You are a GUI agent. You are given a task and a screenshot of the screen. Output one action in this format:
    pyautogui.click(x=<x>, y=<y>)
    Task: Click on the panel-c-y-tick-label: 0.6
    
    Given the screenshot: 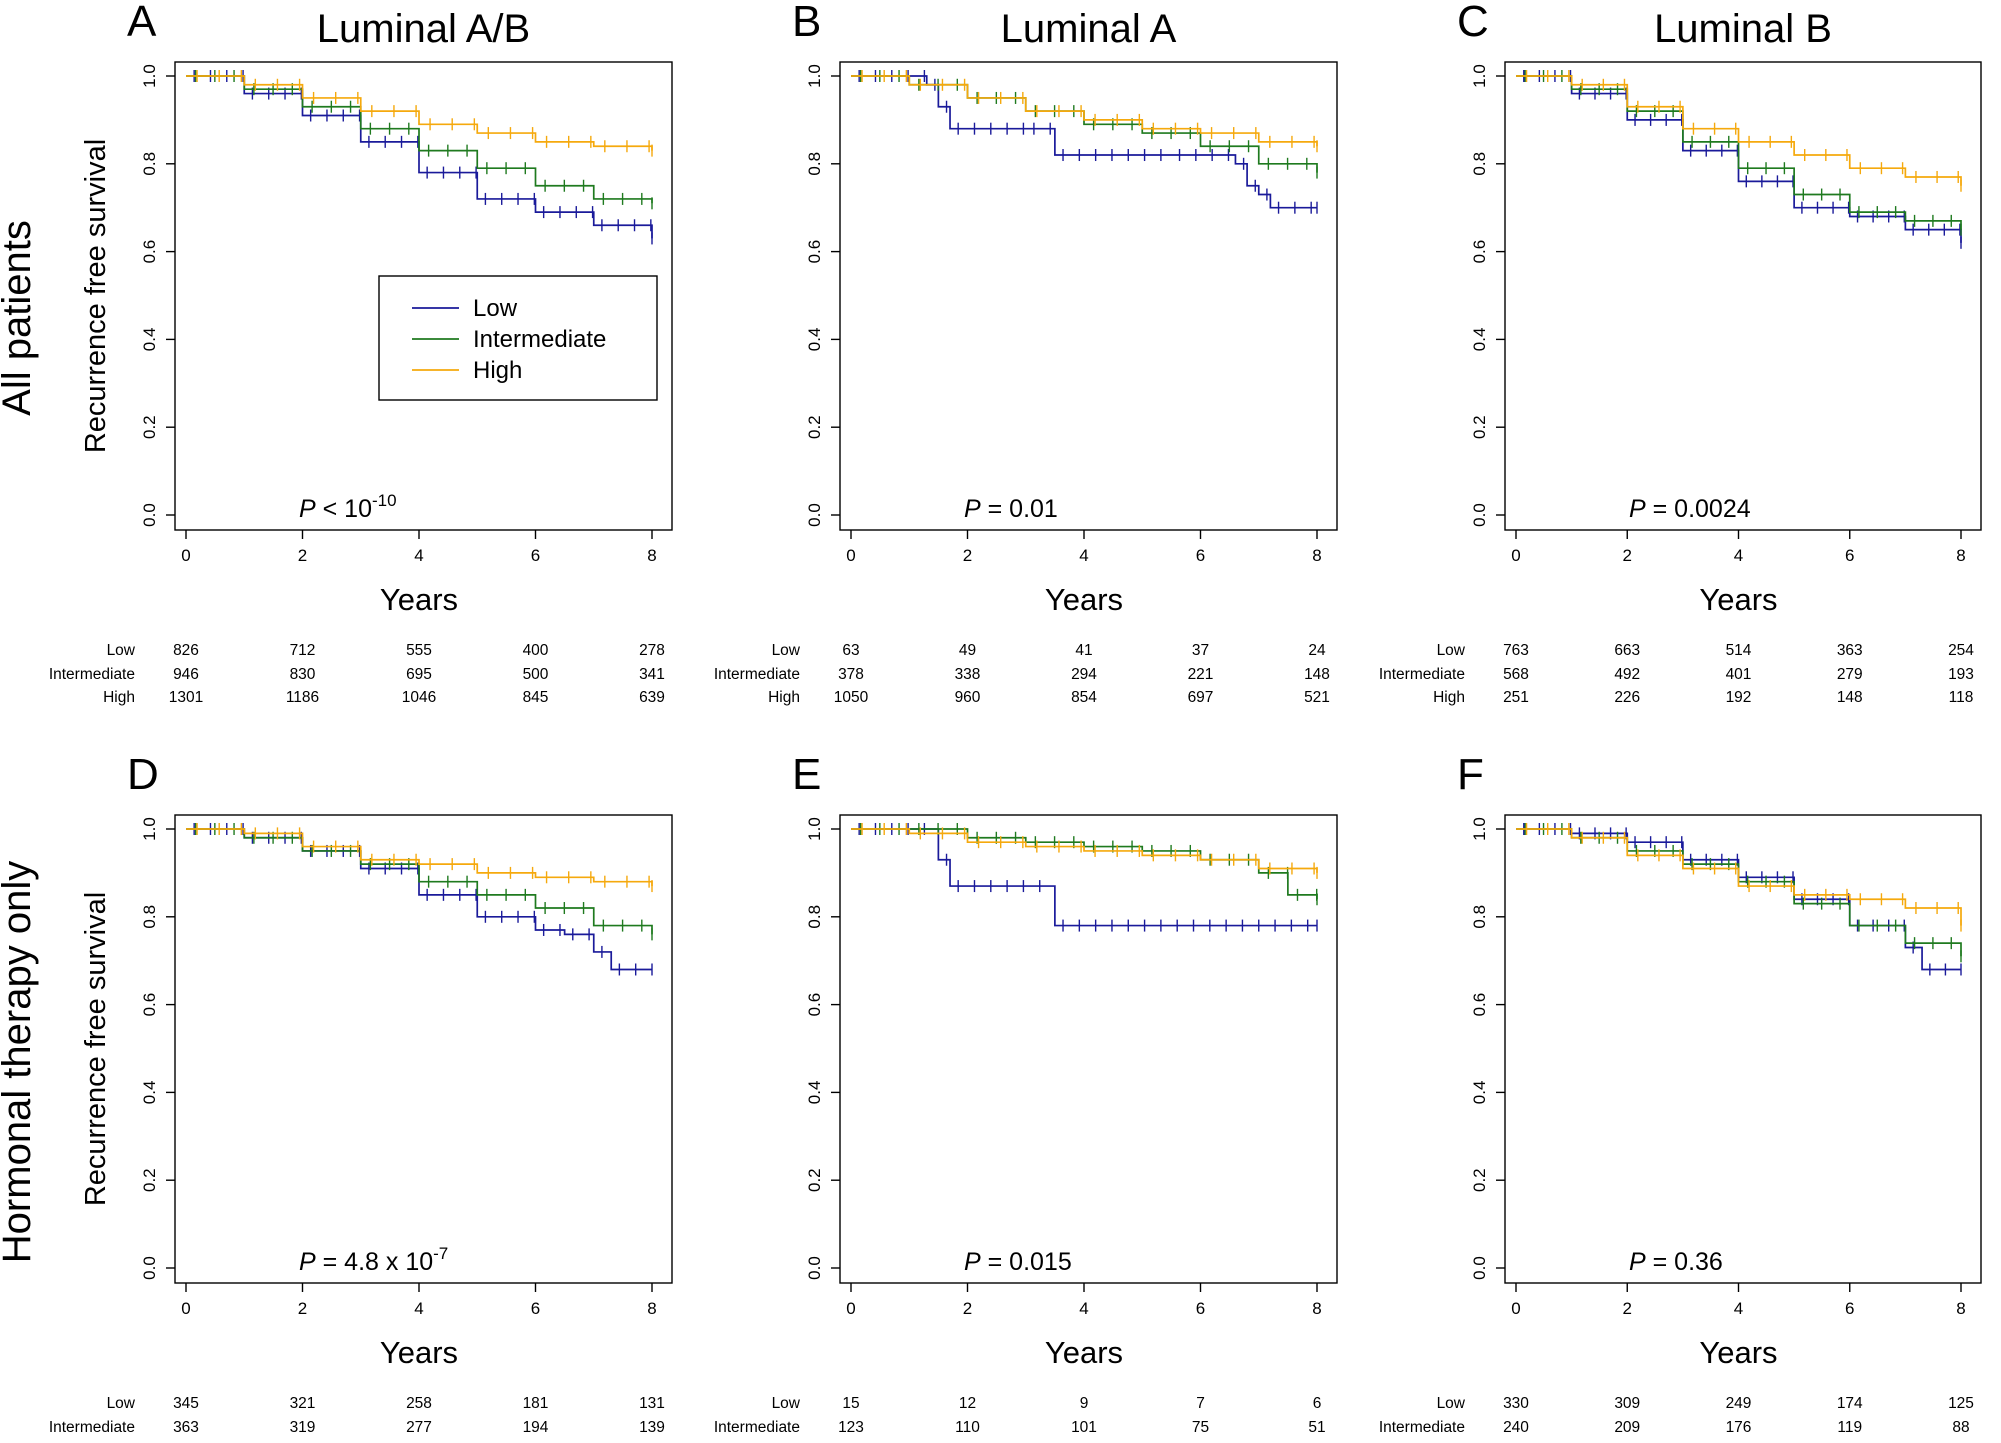 What is the action you would take?
    pyautogui.click(x=1479, y=252)
    